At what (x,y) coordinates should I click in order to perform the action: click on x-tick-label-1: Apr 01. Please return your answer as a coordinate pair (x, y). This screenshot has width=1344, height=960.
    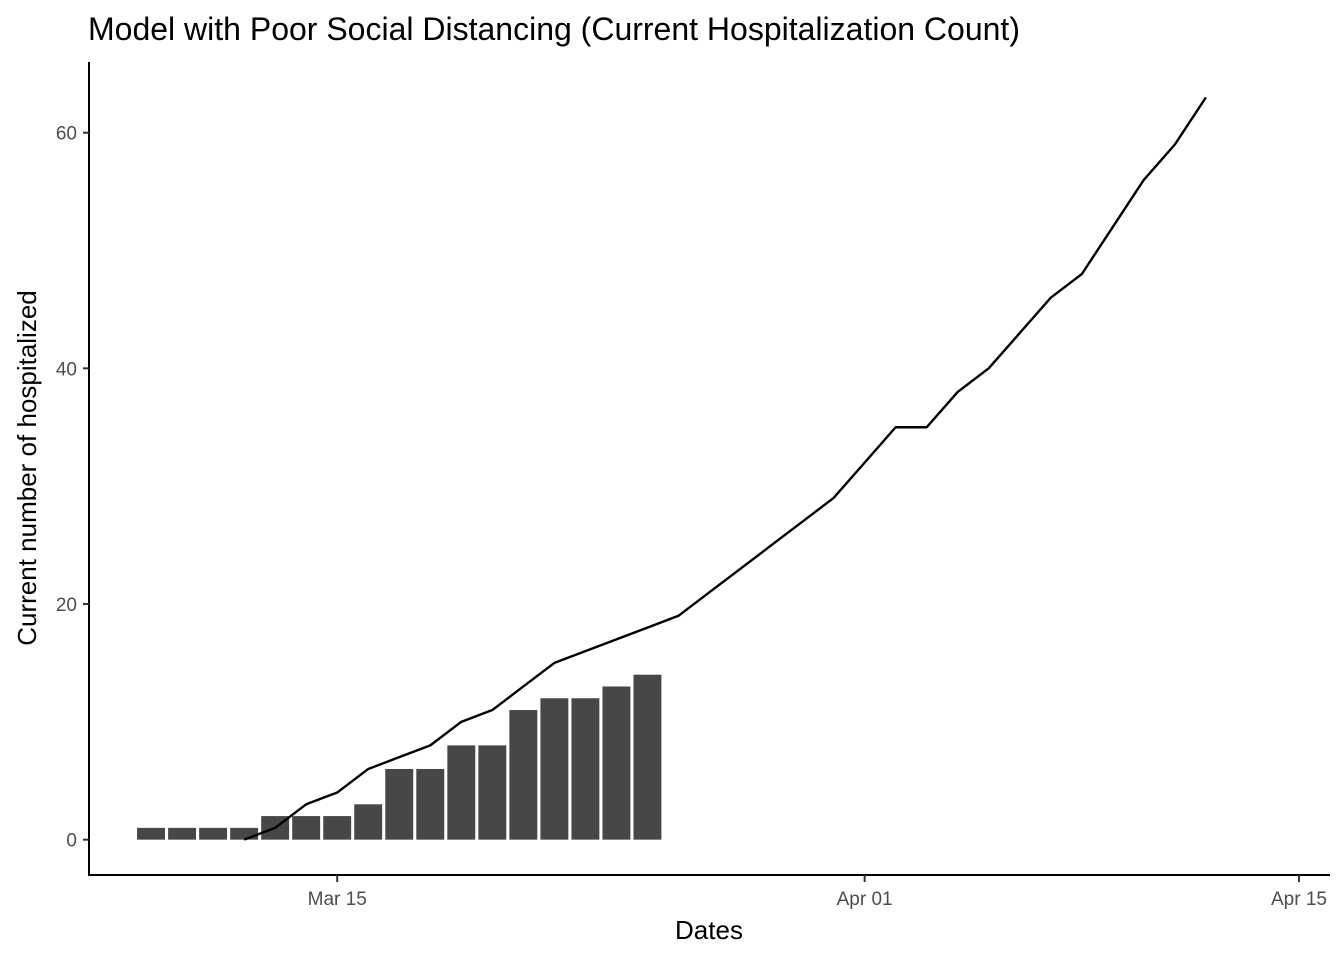
    Looking at the image, I should click on (865, 899).